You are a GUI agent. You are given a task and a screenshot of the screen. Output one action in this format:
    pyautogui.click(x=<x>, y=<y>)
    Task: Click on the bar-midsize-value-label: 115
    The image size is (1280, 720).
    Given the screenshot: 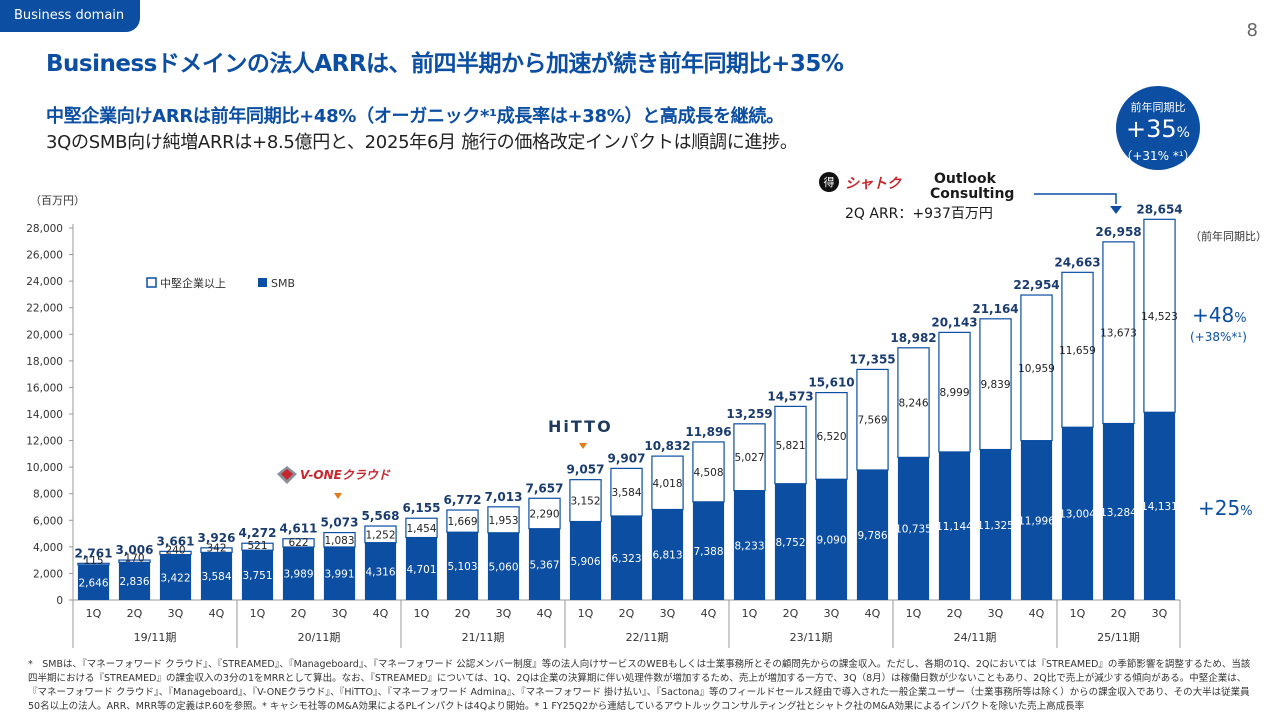 What is the action you would take?
    pyautogui.click(x=93, y=561)
    